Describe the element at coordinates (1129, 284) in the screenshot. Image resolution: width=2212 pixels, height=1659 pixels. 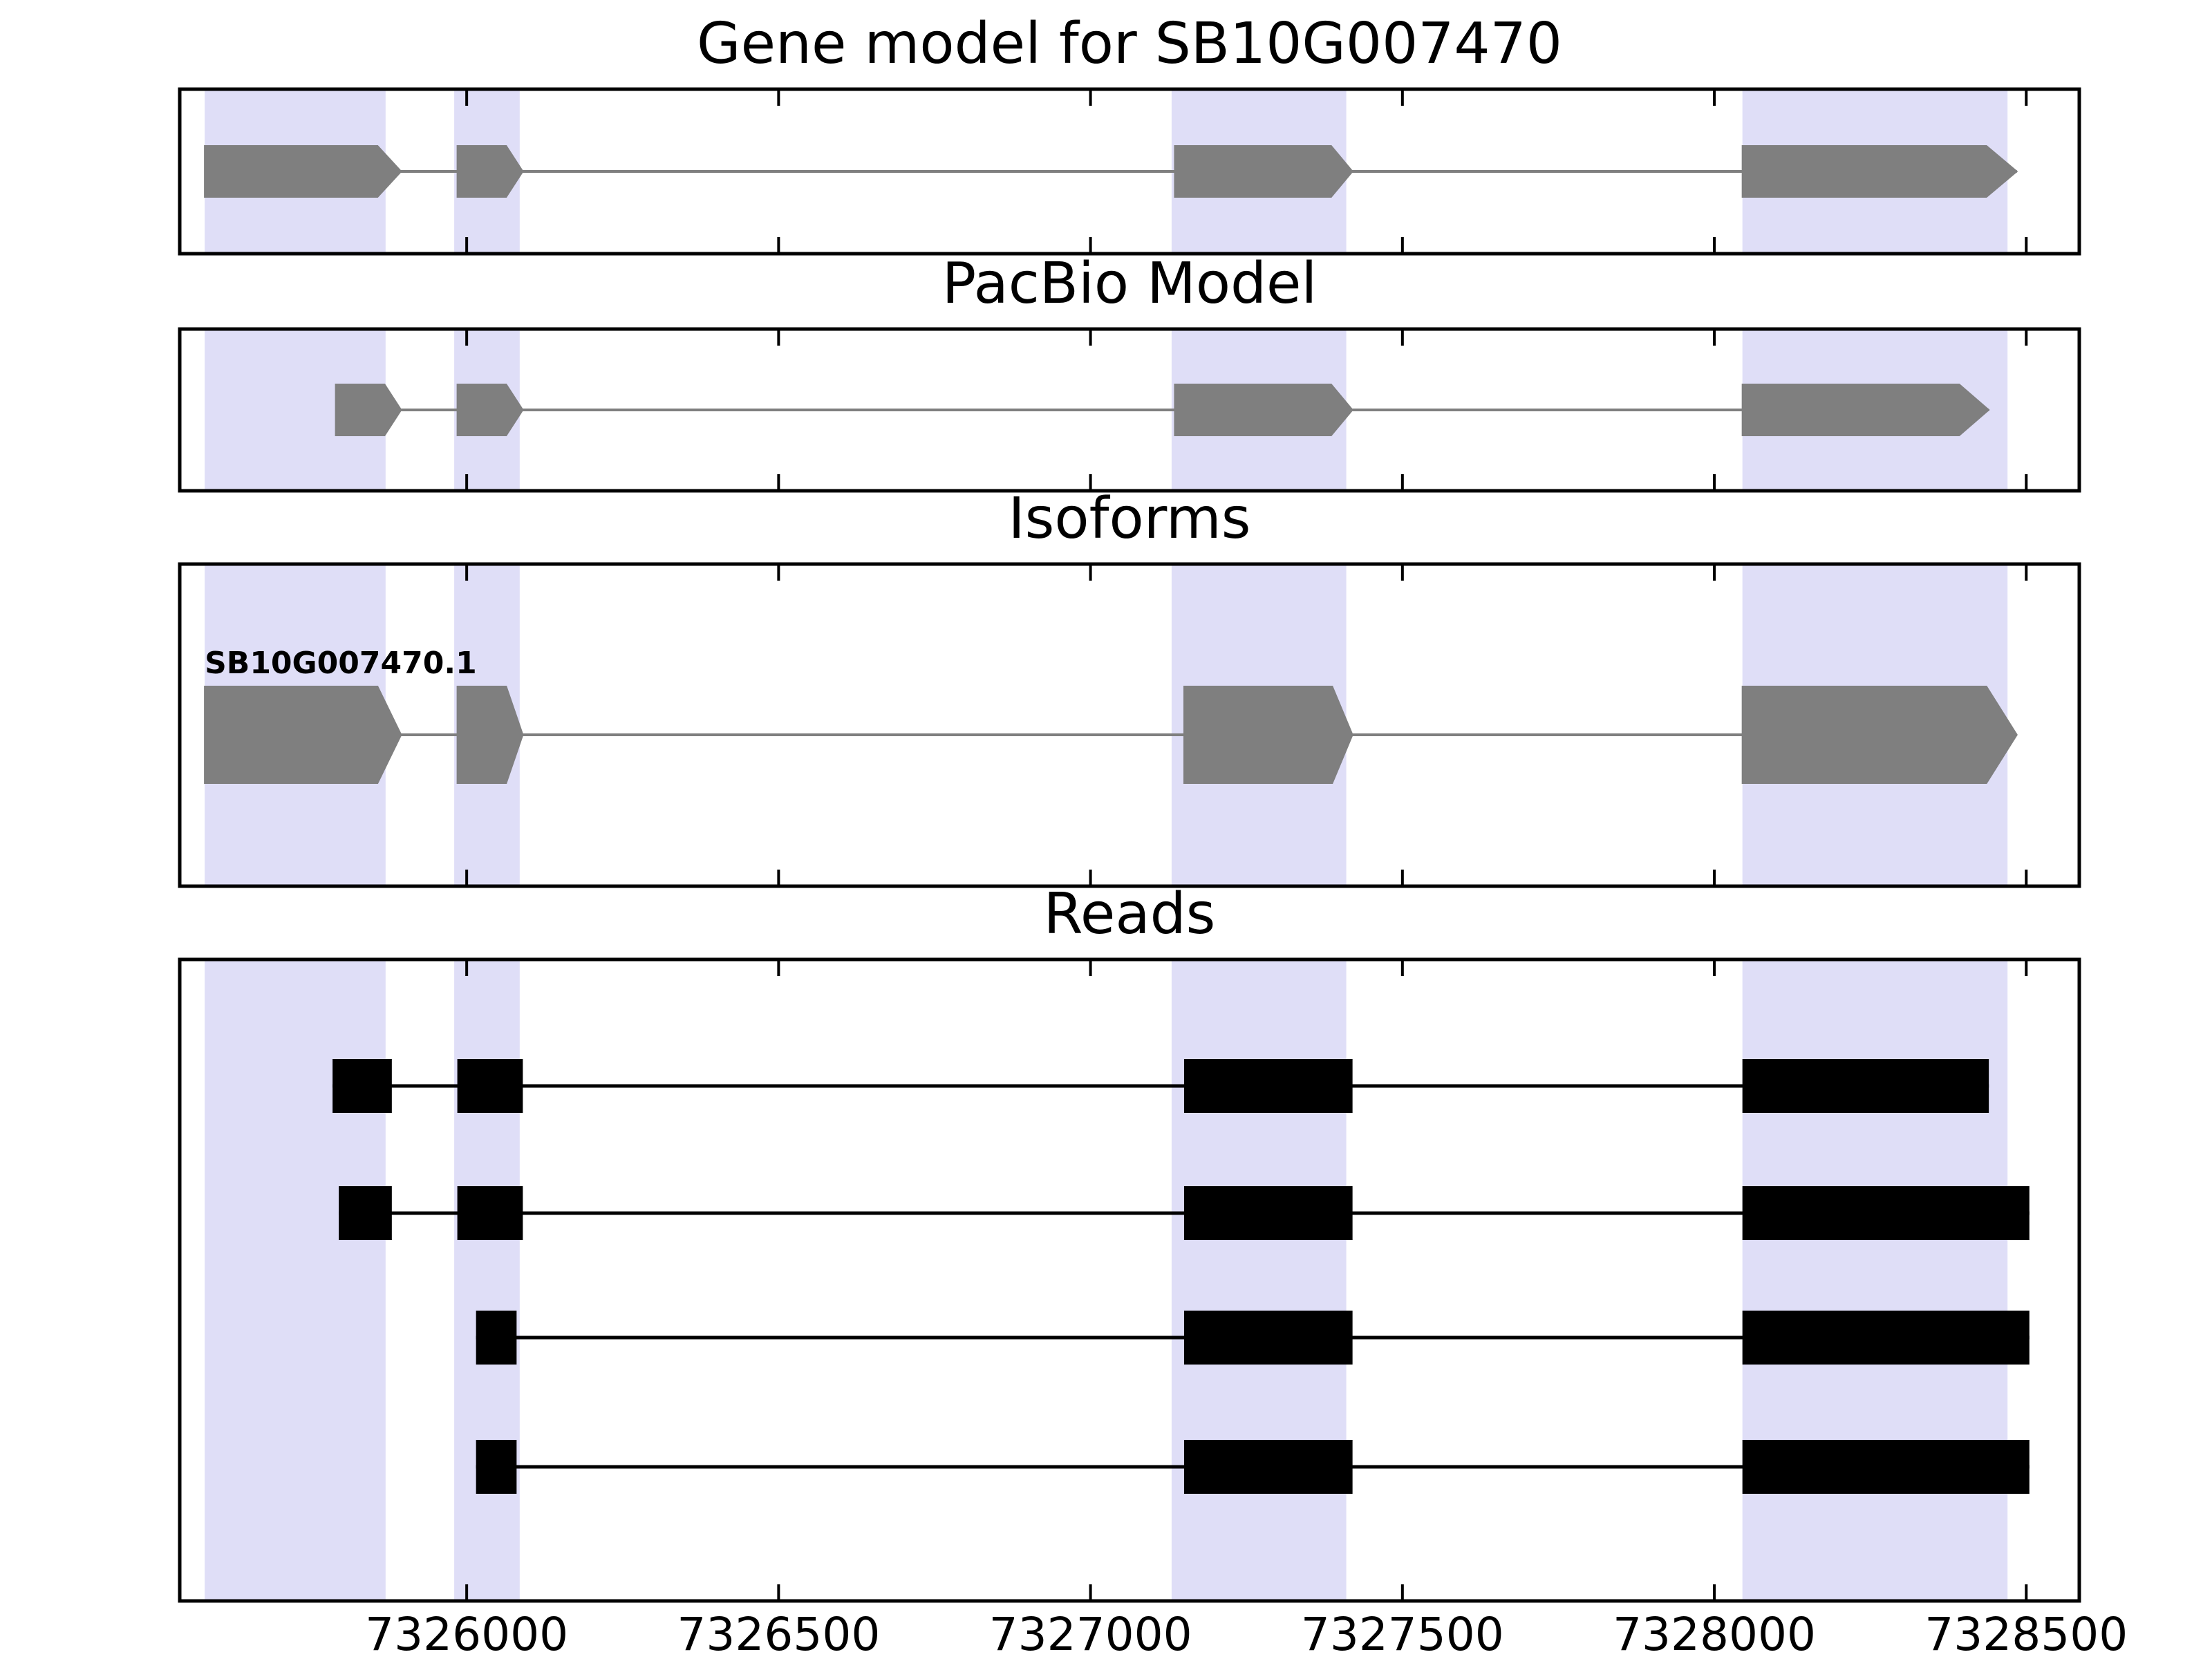
I see `panel-title-pacbio: PacBio Model` at that location.